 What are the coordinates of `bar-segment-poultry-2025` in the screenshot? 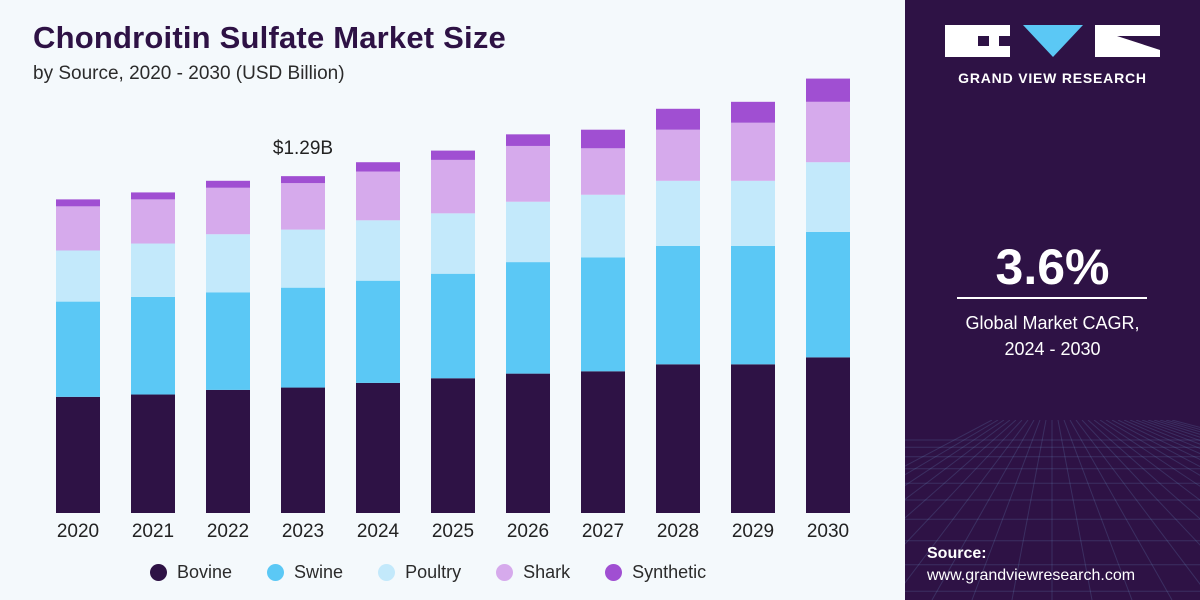 It's located at (453, 243).